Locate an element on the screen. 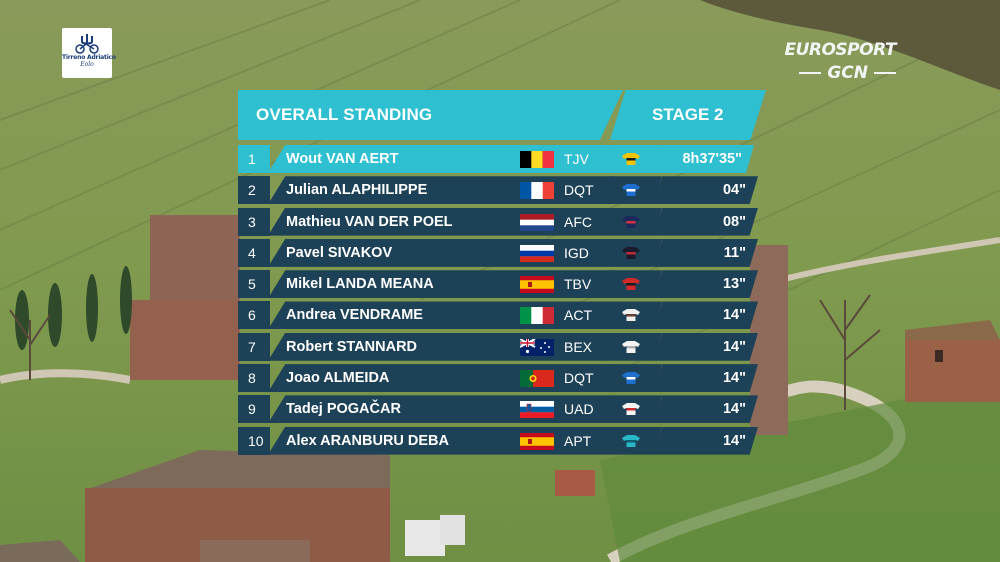  france-flag is located at coordinates (537, 191).